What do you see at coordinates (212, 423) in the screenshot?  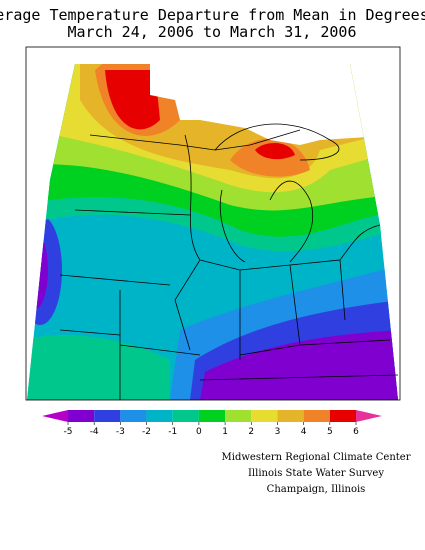 I see `colorbar: -5 -4 -3 -2 -1 0 1 2 3 4 5 6` at bounding box center [212, 423].